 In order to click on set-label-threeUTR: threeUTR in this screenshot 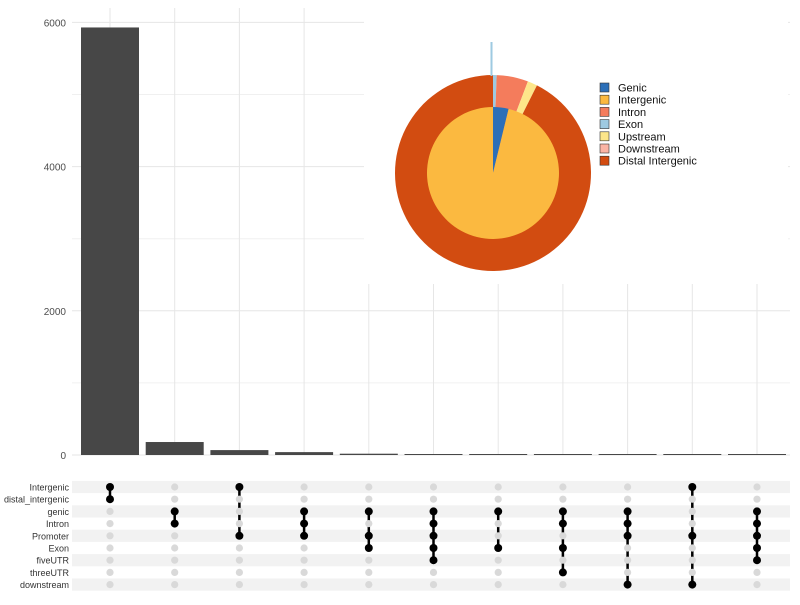, I will do `click(50, 573)`.